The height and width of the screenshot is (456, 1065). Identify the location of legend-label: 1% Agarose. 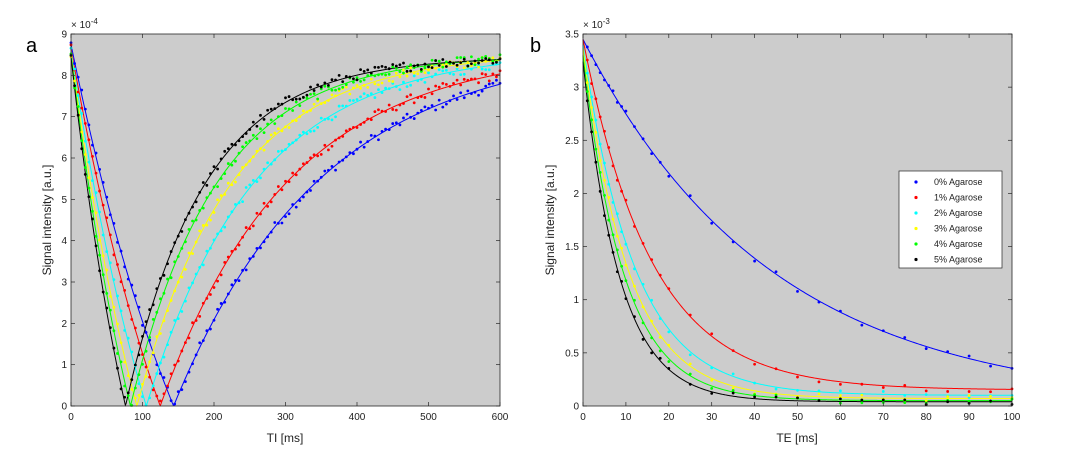
(958, 198).